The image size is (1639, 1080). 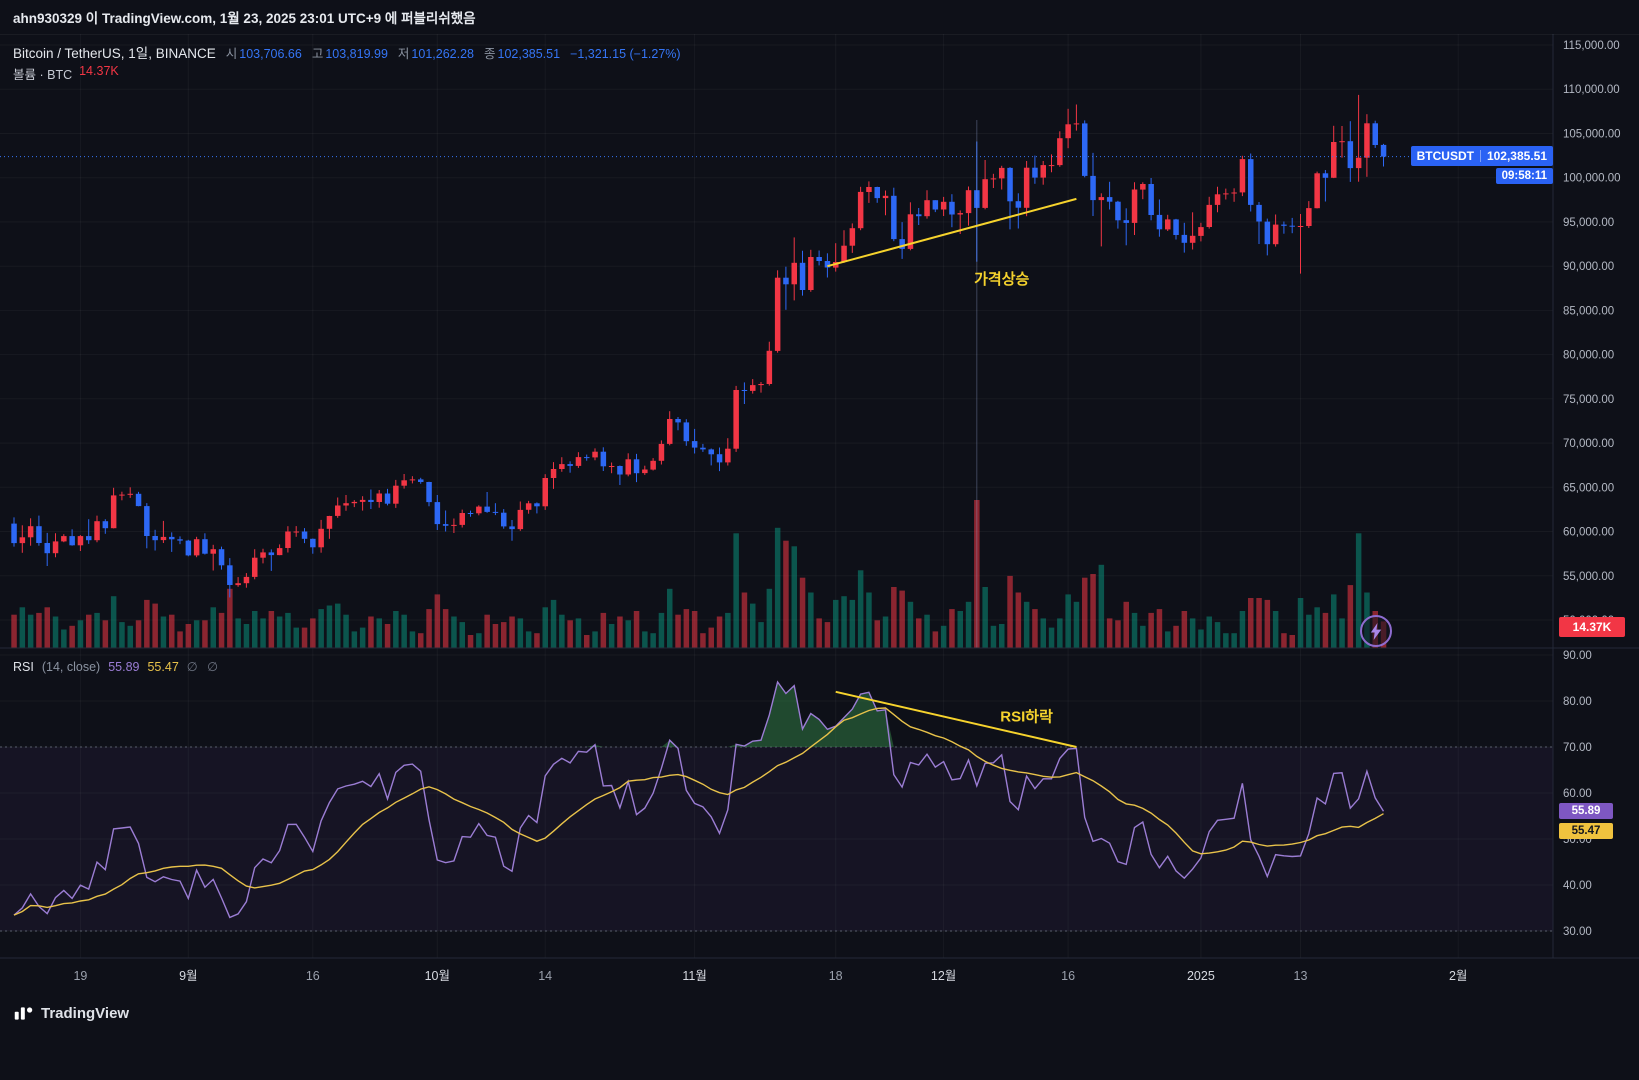 What do you see at coordinates (1577, 656) in the screenshot?
I see `svg-text: 90.00` at bounding box center [1577, 656].